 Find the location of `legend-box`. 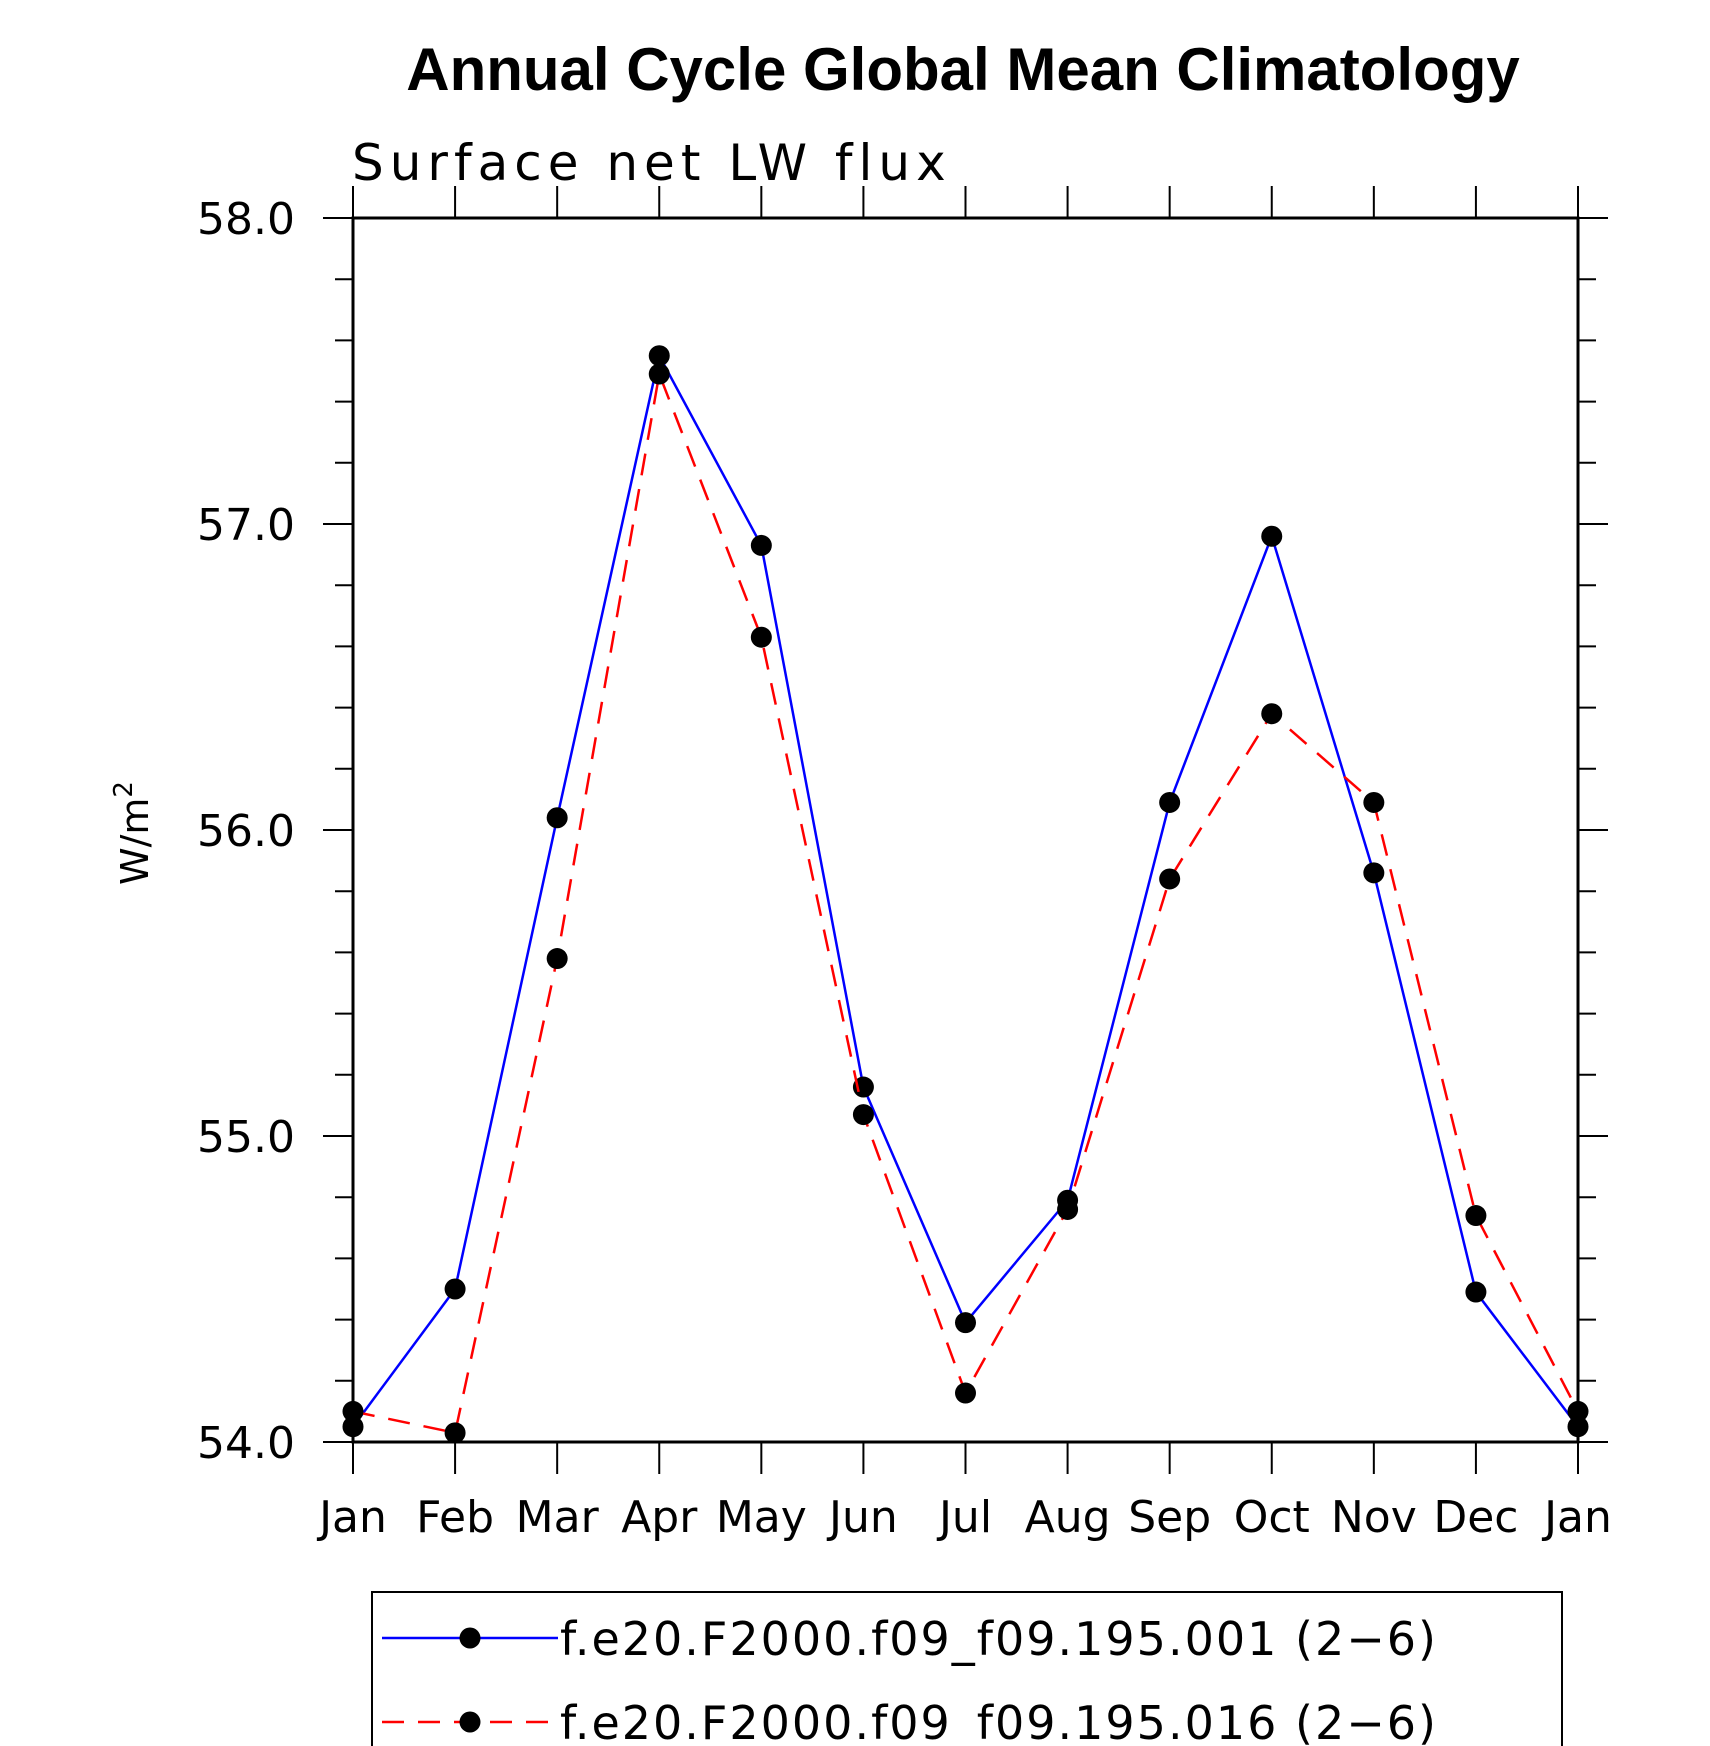

legend-box is located at coordinates (967, 1668).